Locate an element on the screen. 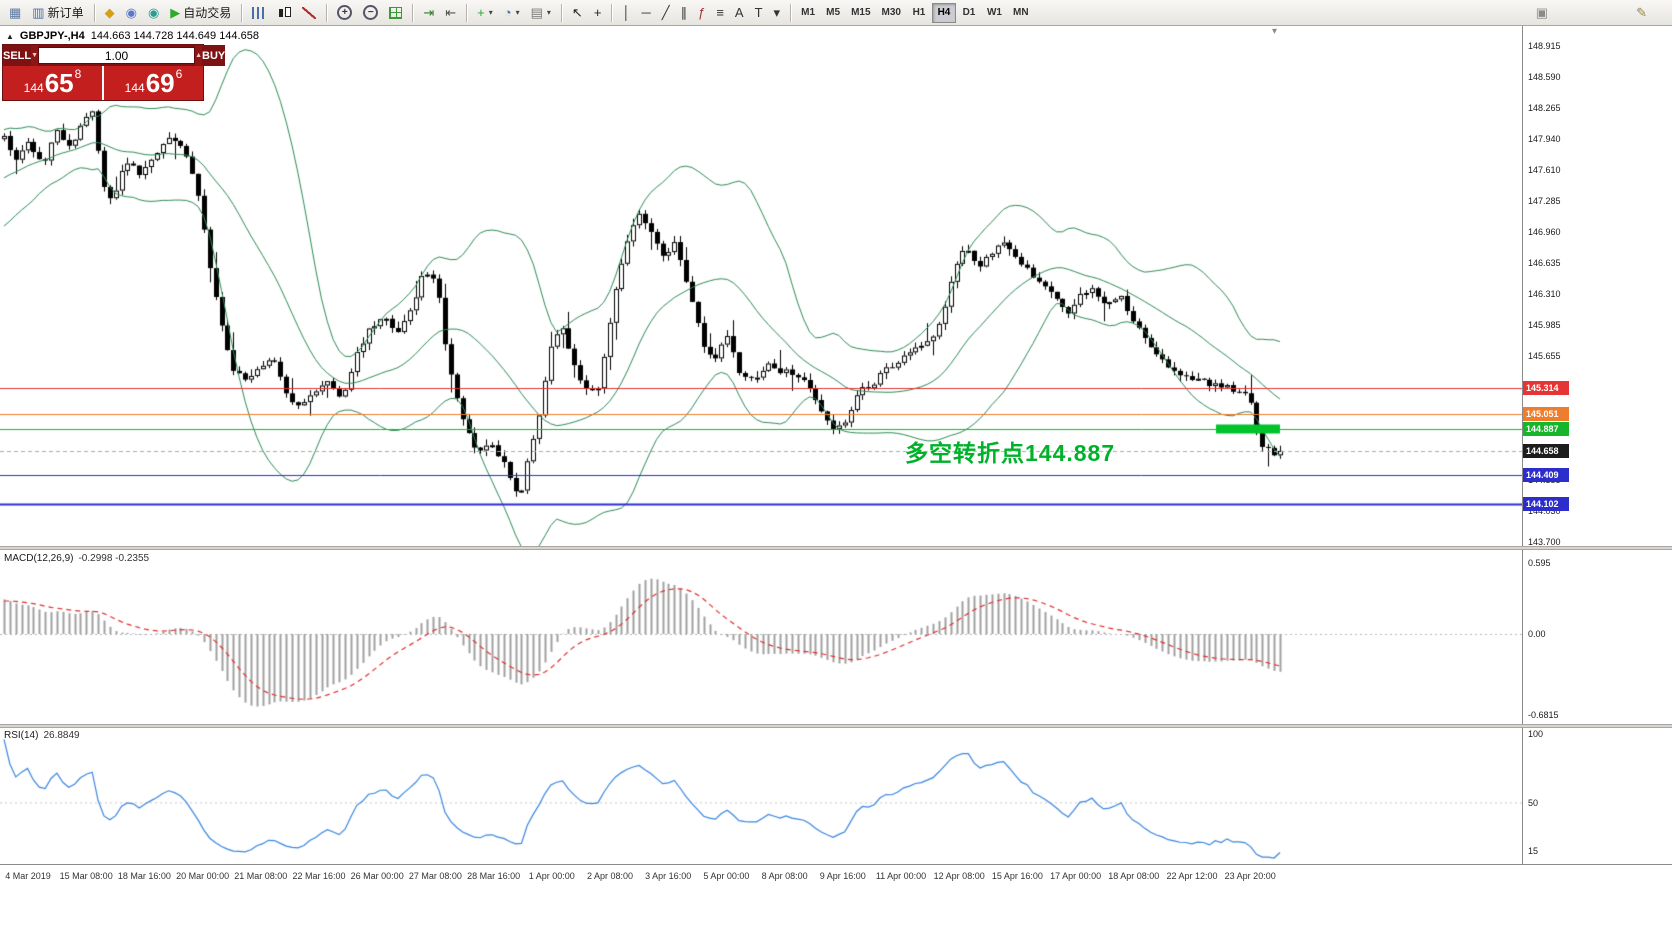  time-label: 20 Mar 00:00 is located at coordinates (203, 876).